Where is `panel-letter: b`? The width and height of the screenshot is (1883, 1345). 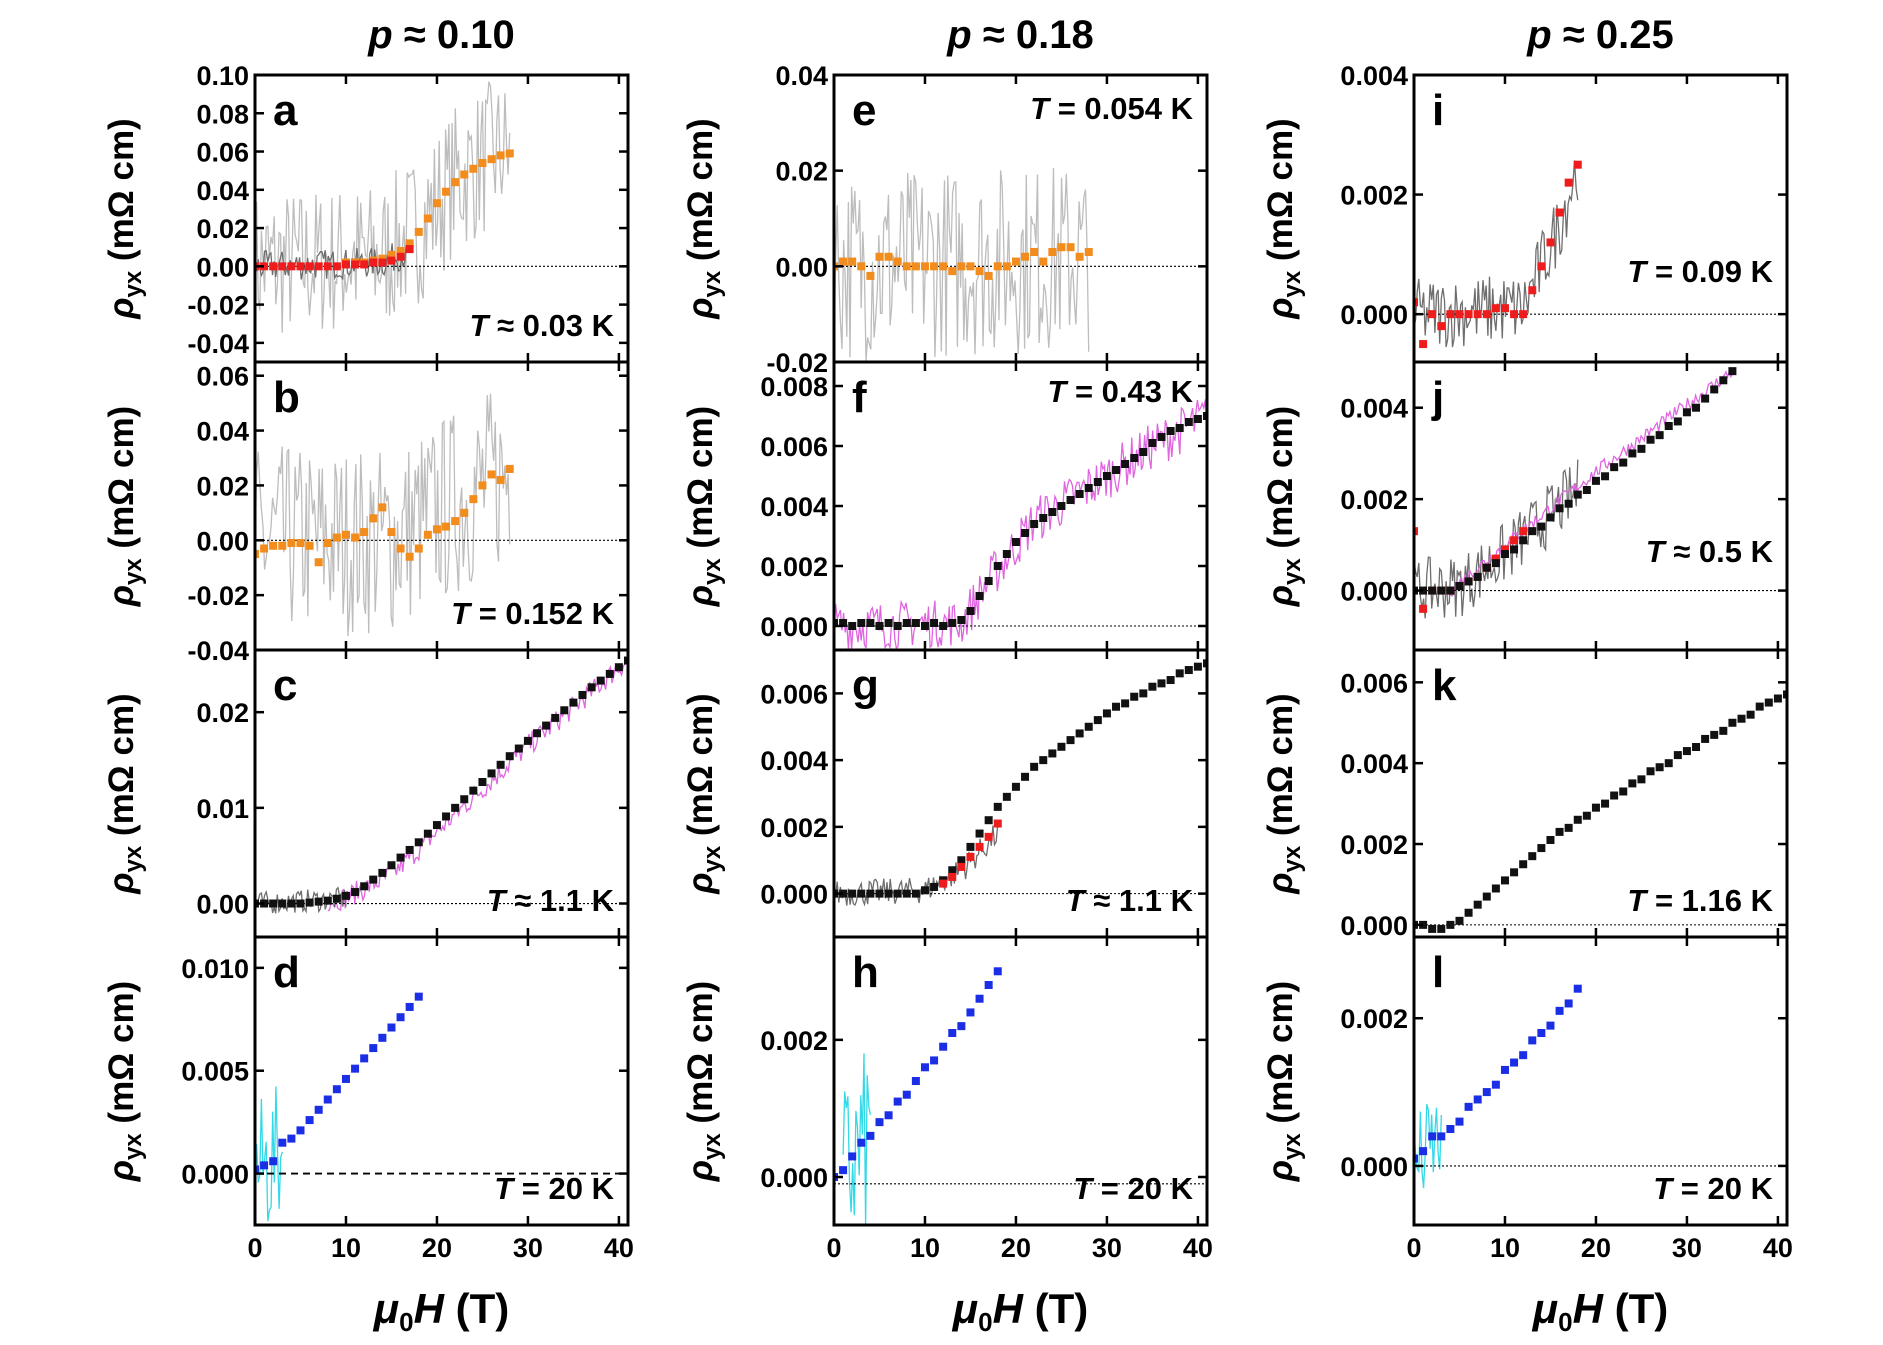
panel-letter: b is located at coordinates (286, 397).